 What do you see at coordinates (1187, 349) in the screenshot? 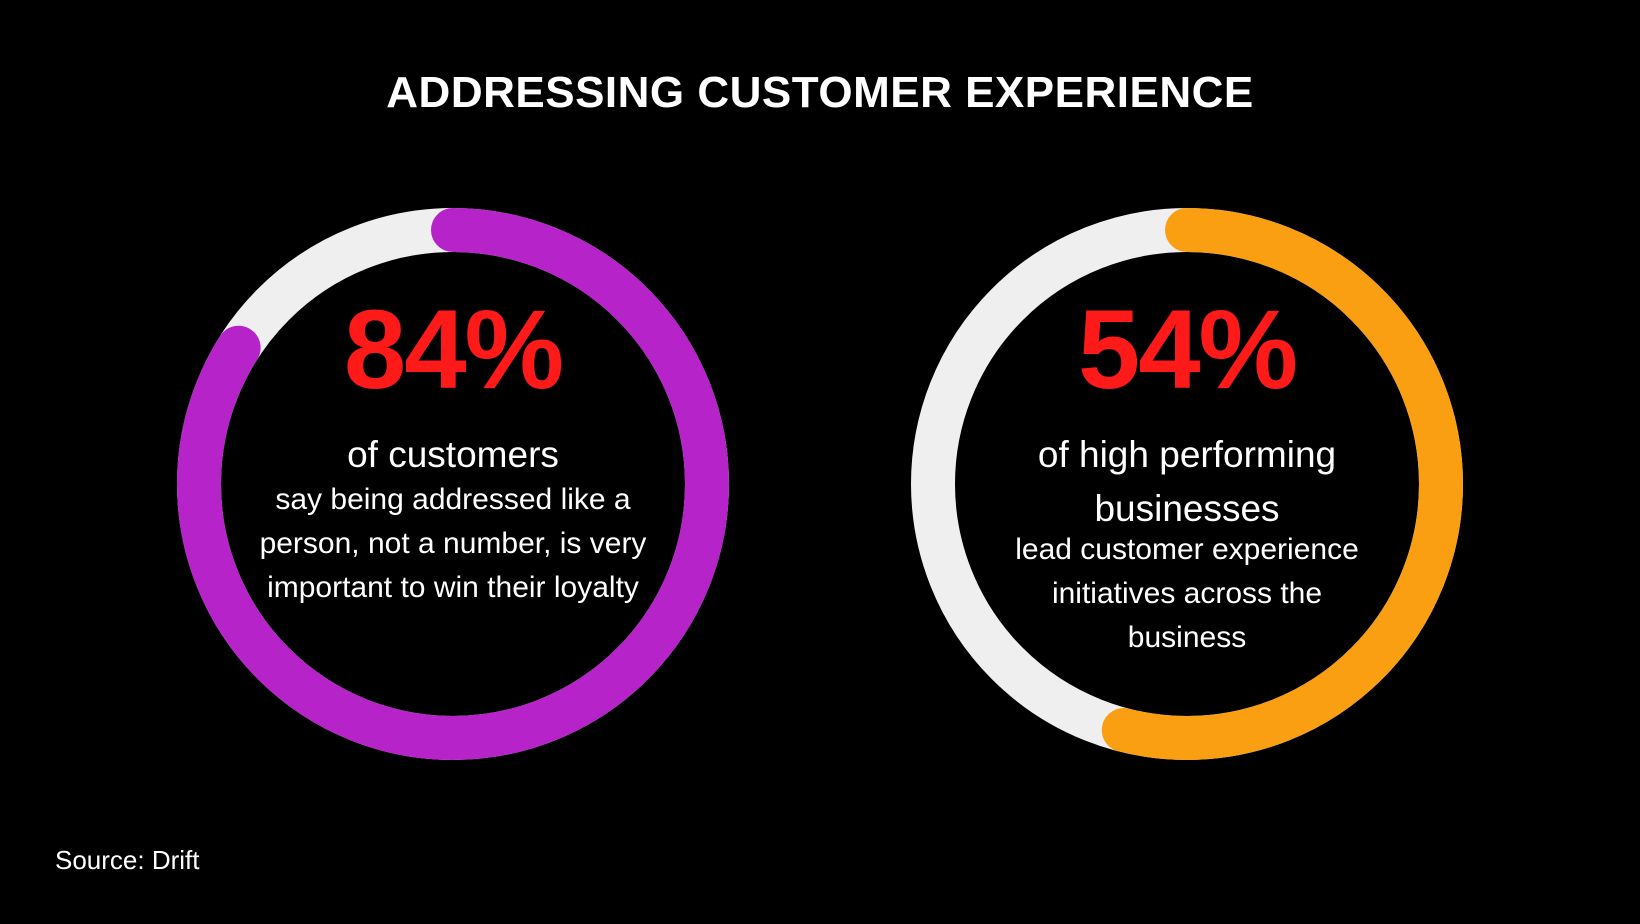
I see `stat-value: 54%` at bounding box center [1187, 349].